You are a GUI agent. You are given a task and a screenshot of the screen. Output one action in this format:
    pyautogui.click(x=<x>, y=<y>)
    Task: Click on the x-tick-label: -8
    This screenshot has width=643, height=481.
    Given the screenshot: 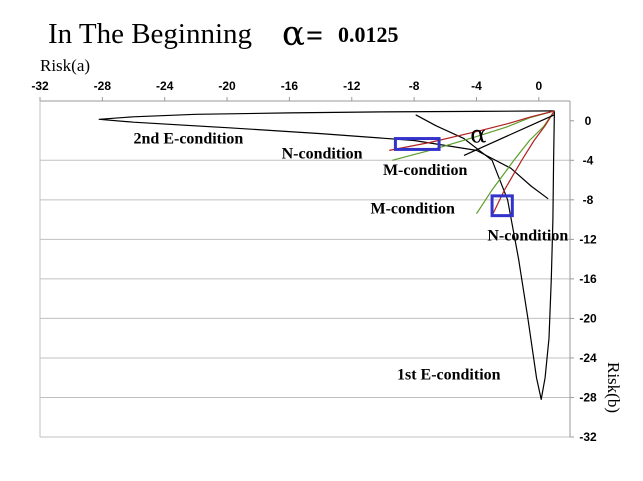 What is the action you would take?
    pyautogui.click(x=414, y=86)
    